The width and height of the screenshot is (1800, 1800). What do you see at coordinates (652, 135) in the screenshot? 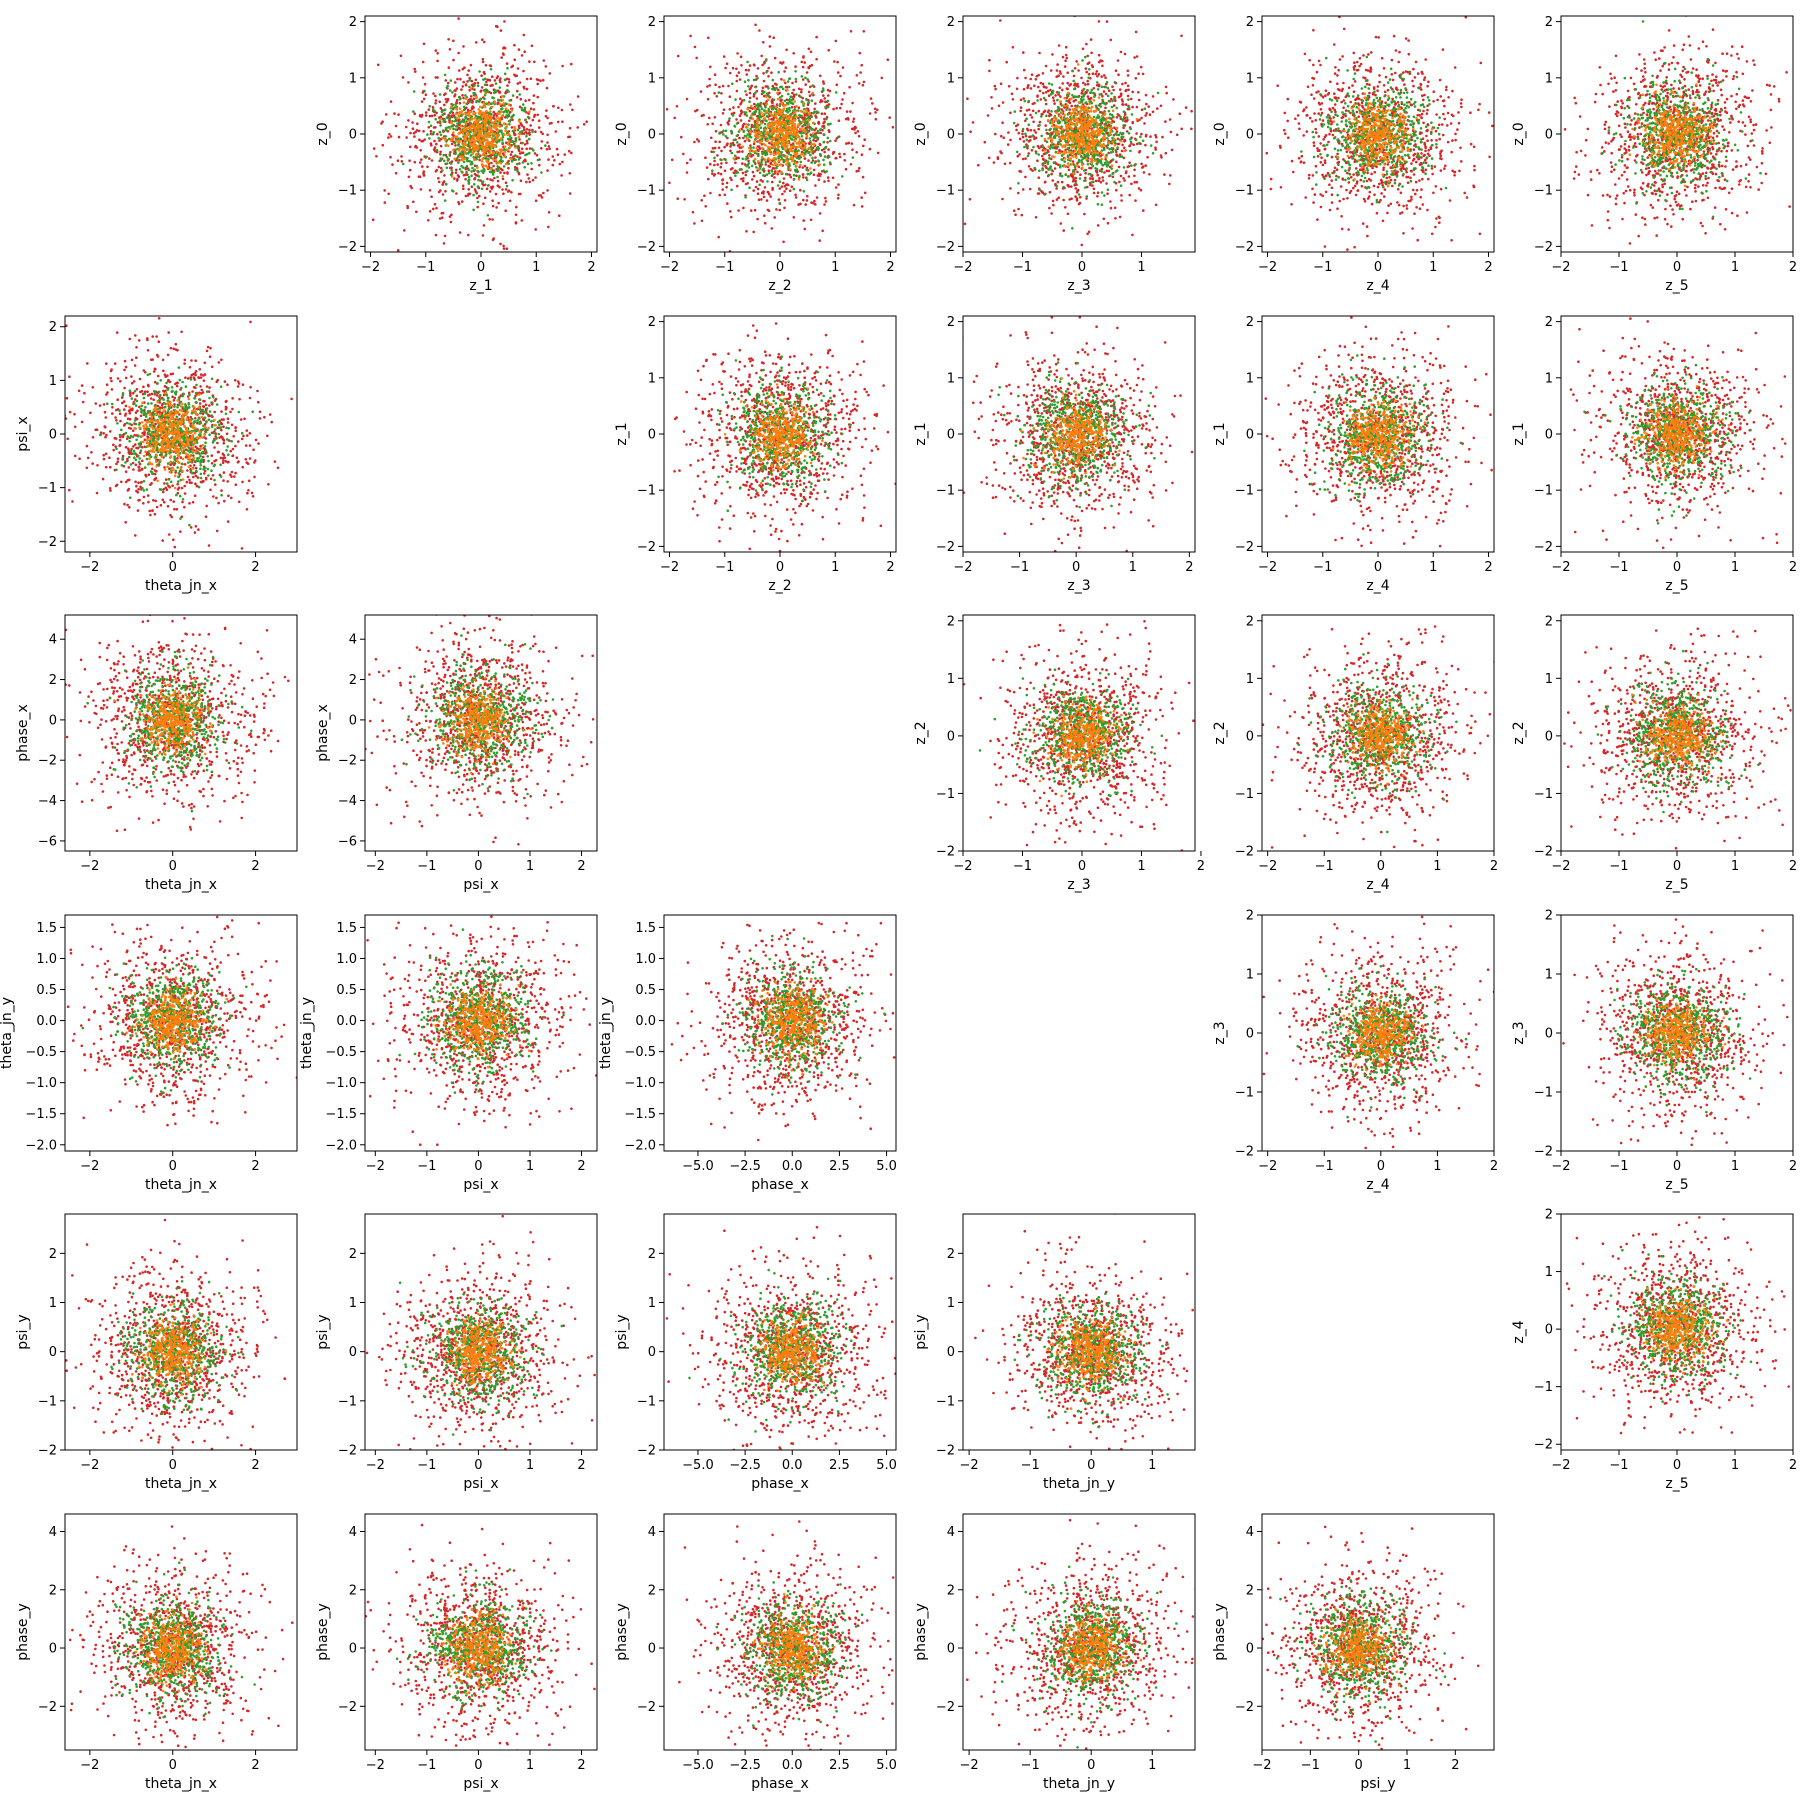
I see `y-tick-label: 0` at bounding box center [652, 135].